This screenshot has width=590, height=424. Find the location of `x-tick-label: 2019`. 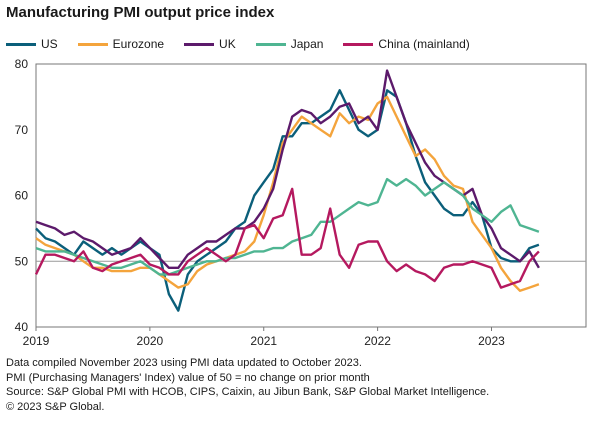

x-tick-label: 2019 is located at coordinates (36, 341).